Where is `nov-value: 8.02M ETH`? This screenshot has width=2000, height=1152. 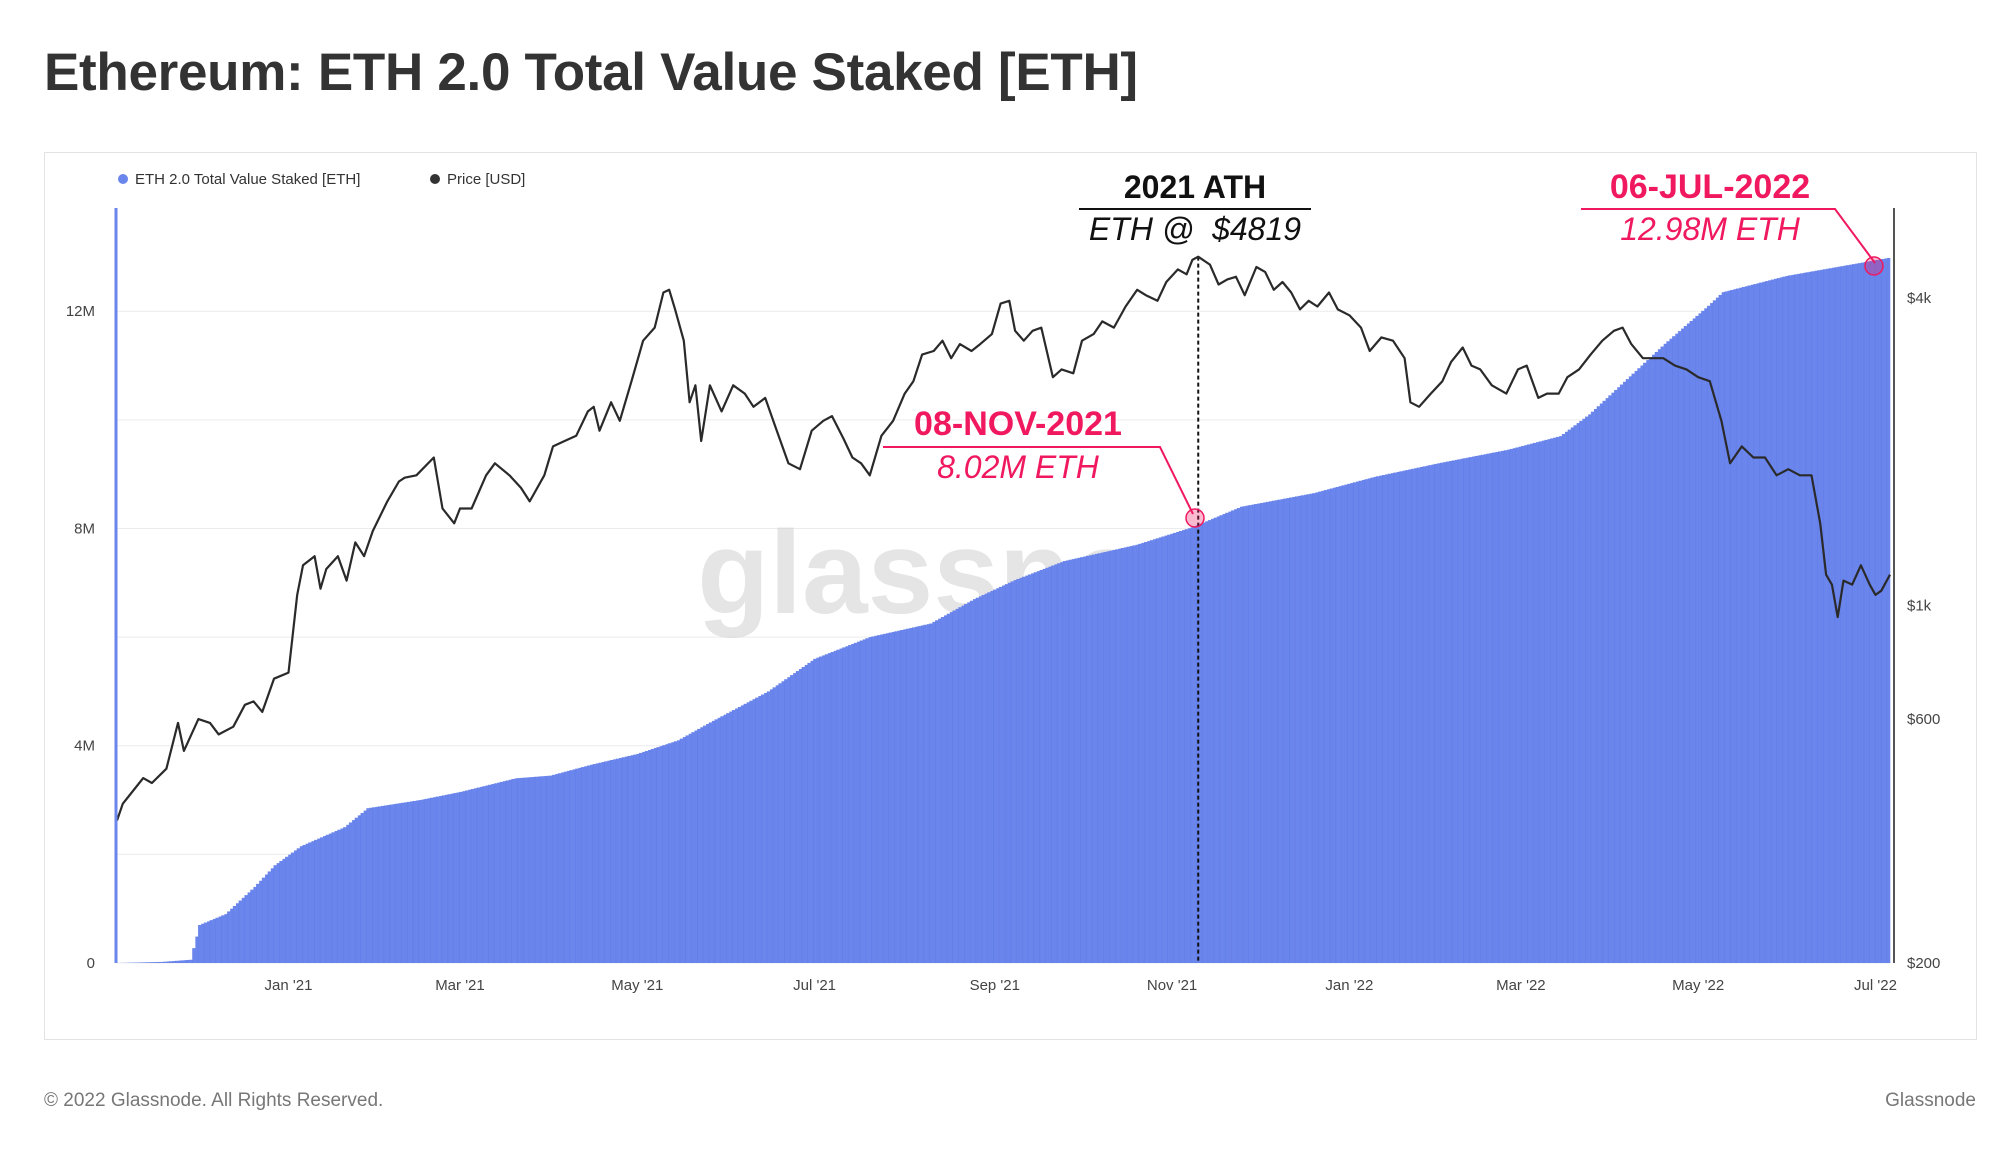
nov-value: 8.02M ETH is located at coordinates (1018, 467).